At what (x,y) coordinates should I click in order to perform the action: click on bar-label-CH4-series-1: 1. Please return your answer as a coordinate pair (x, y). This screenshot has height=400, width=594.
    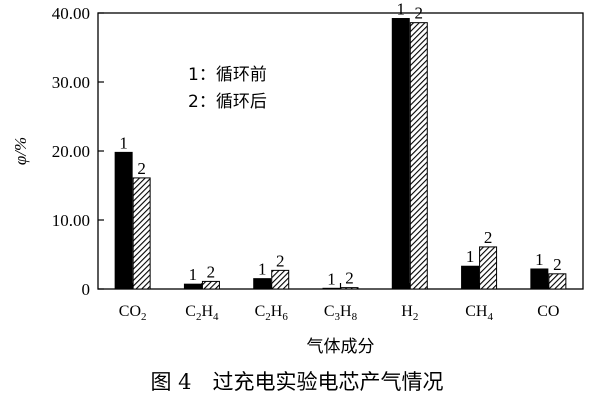
    Looking at the image, I should click on (470, 256).